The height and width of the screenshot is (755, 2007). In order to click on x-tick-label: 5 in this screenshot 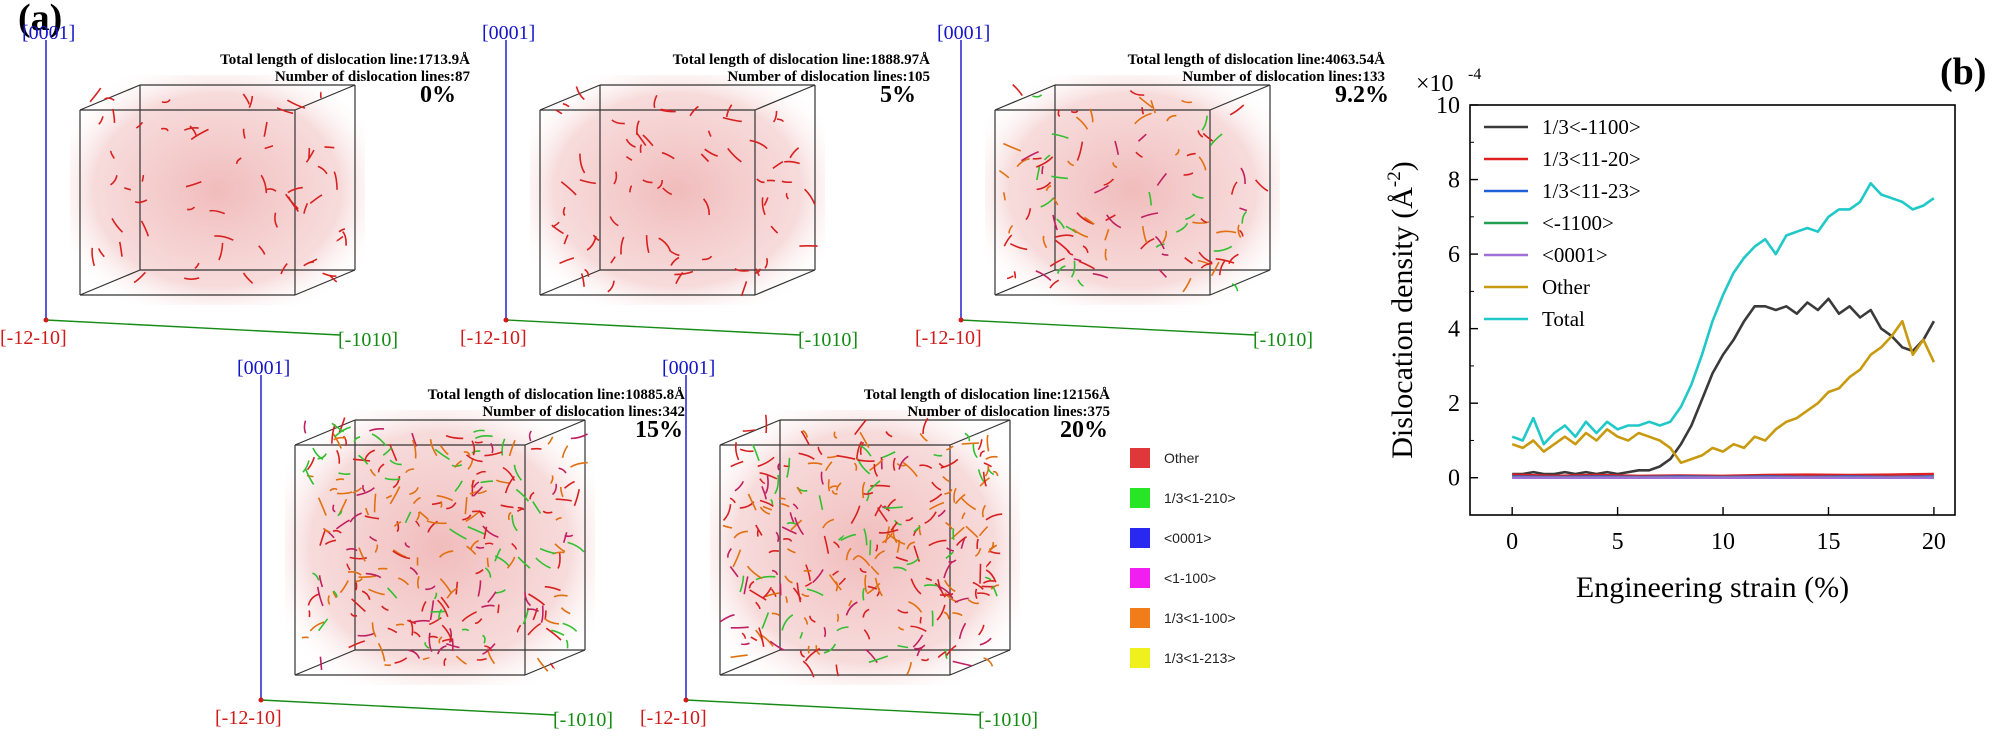, I will do `click(1618, 542)`.